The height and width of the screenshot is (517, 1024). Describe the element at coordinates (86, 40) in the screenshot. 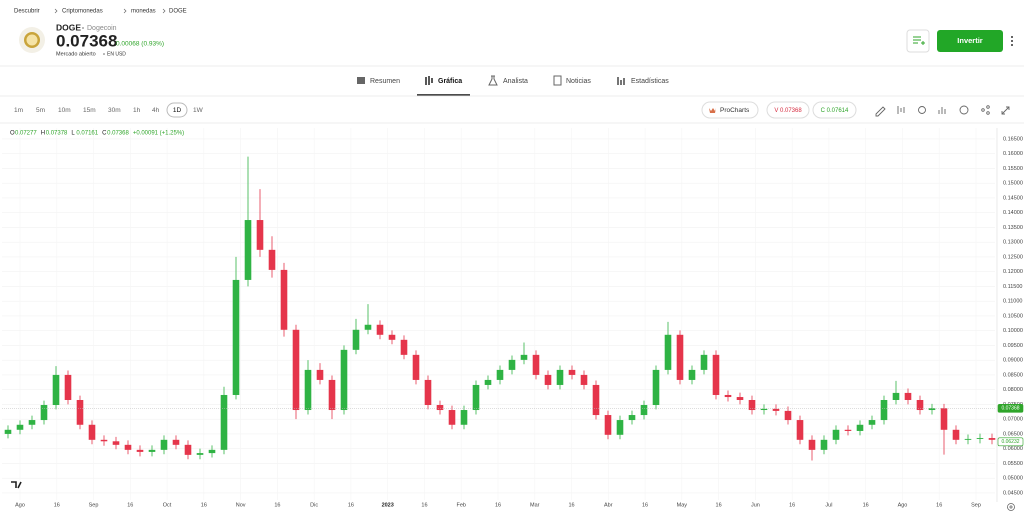

I see `price: 0.07368` at that location.